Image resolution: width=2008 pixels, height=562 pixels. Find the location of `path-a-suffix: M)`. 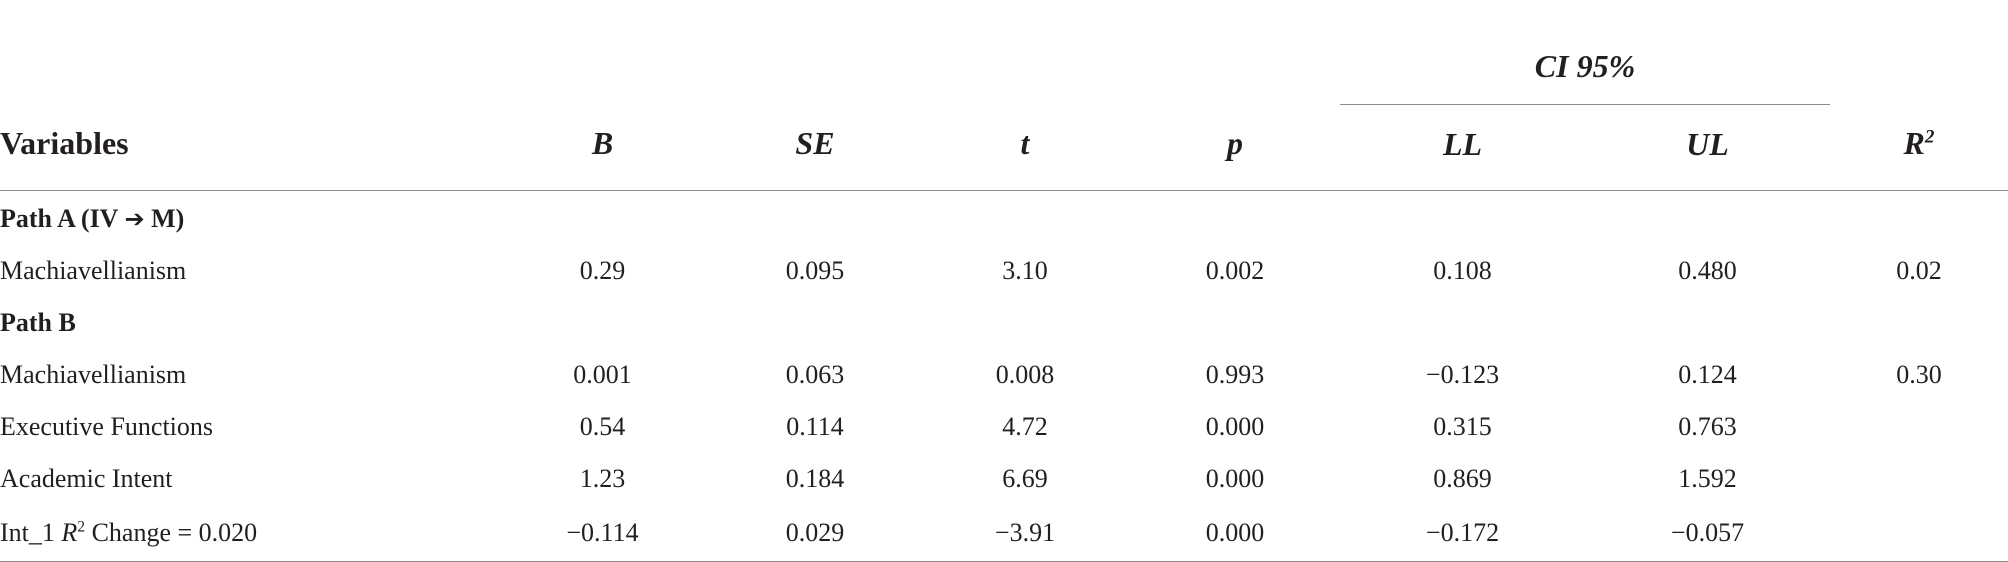

path-a-suffix: M) is located at coordinates (164, 218).